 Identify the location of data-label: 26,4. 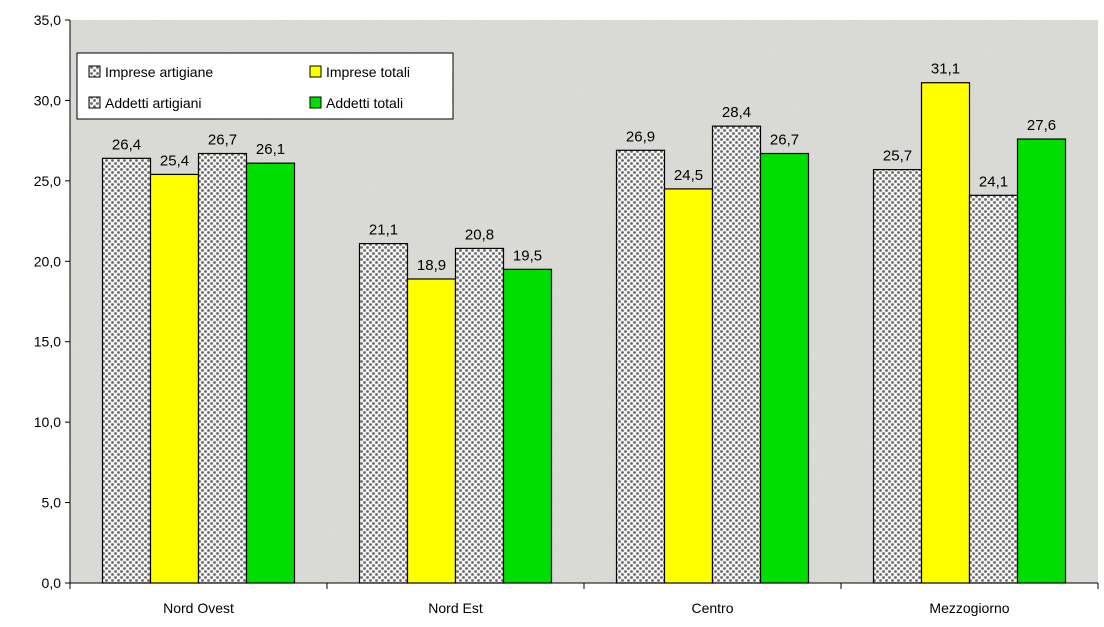
(126, 144).